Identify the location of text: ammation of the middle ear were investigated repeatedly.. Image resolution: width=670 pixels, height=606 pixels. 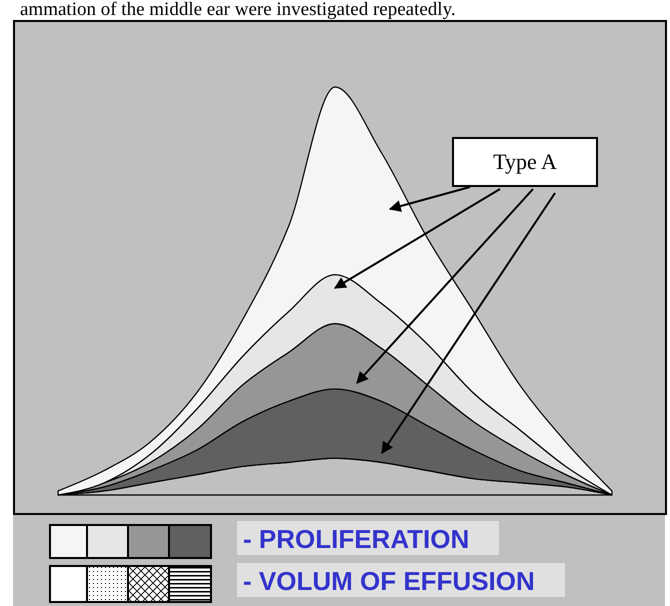
(238, 10).